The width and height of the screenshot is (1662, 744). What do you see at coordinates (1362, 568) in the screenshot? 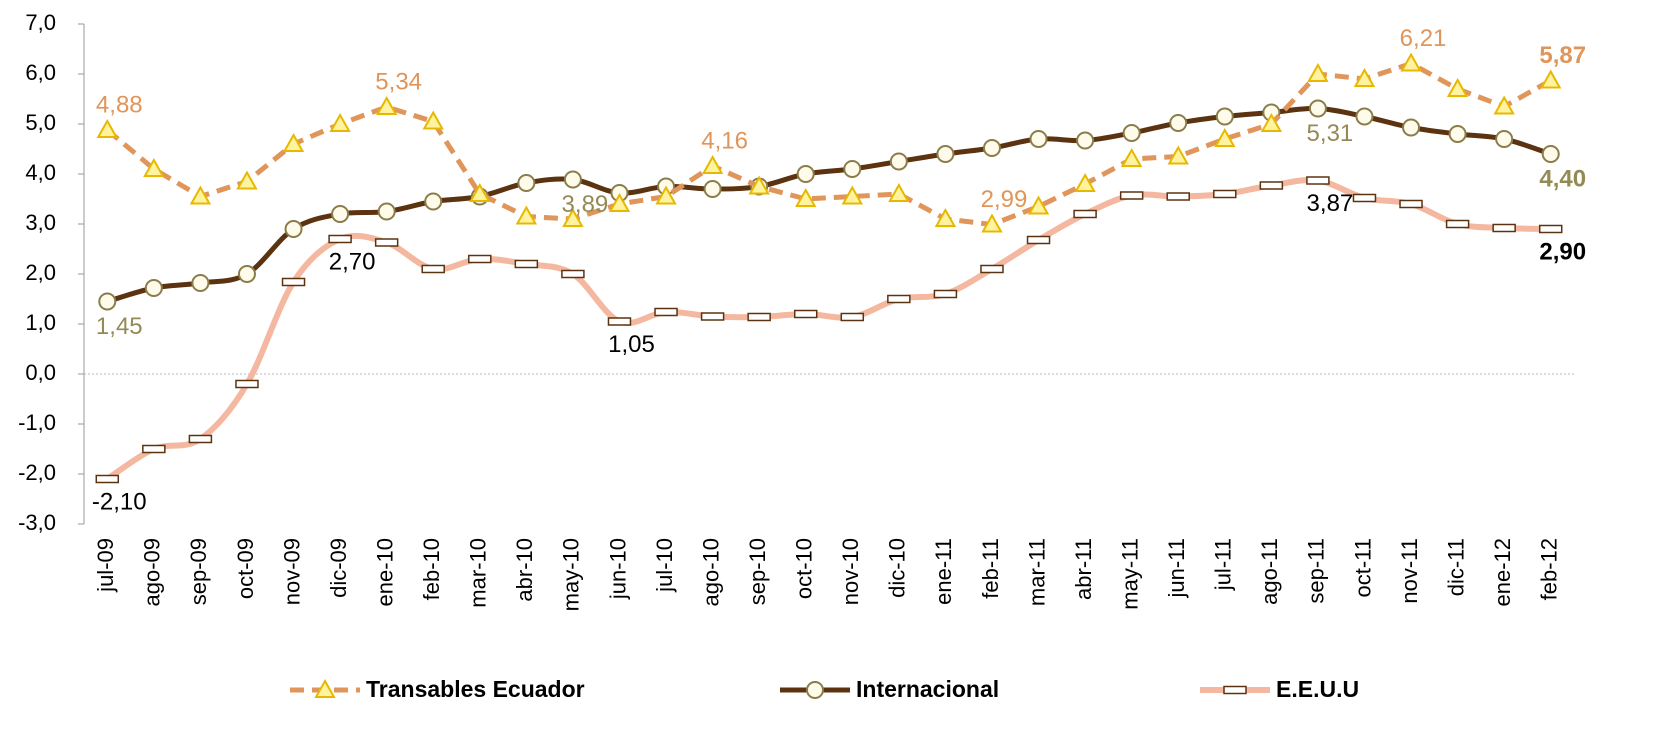
I see `x-tick: oct-11` at bounding box center [1362, 568].